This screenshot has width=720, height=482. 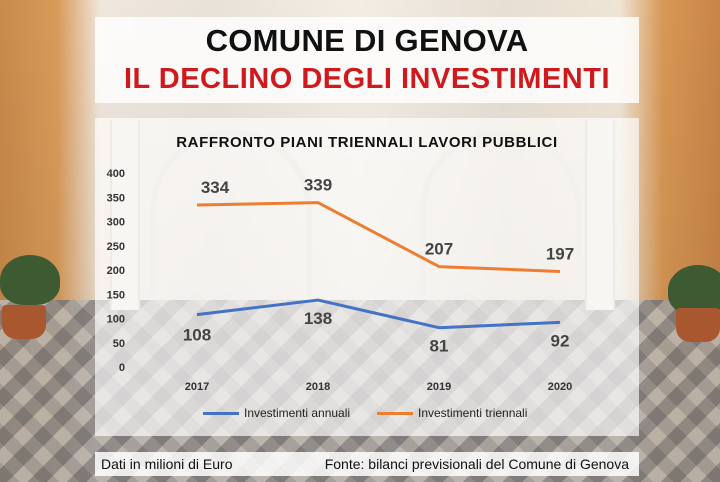 I want to click on x-tick-label: 2020, so click(x=560, y=387).